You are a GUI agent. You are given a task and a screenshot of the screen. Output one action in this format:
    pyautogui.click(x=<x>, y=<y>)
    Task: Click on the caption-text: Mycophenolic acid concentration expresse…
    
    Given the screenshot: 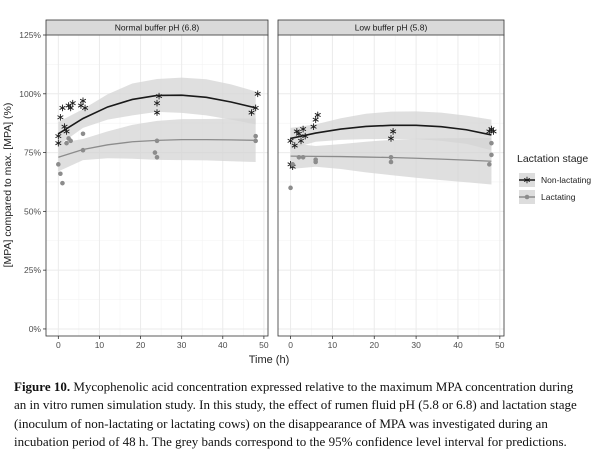 What is the action you would take?
    pyautogui.click(x=295, y=414)
    